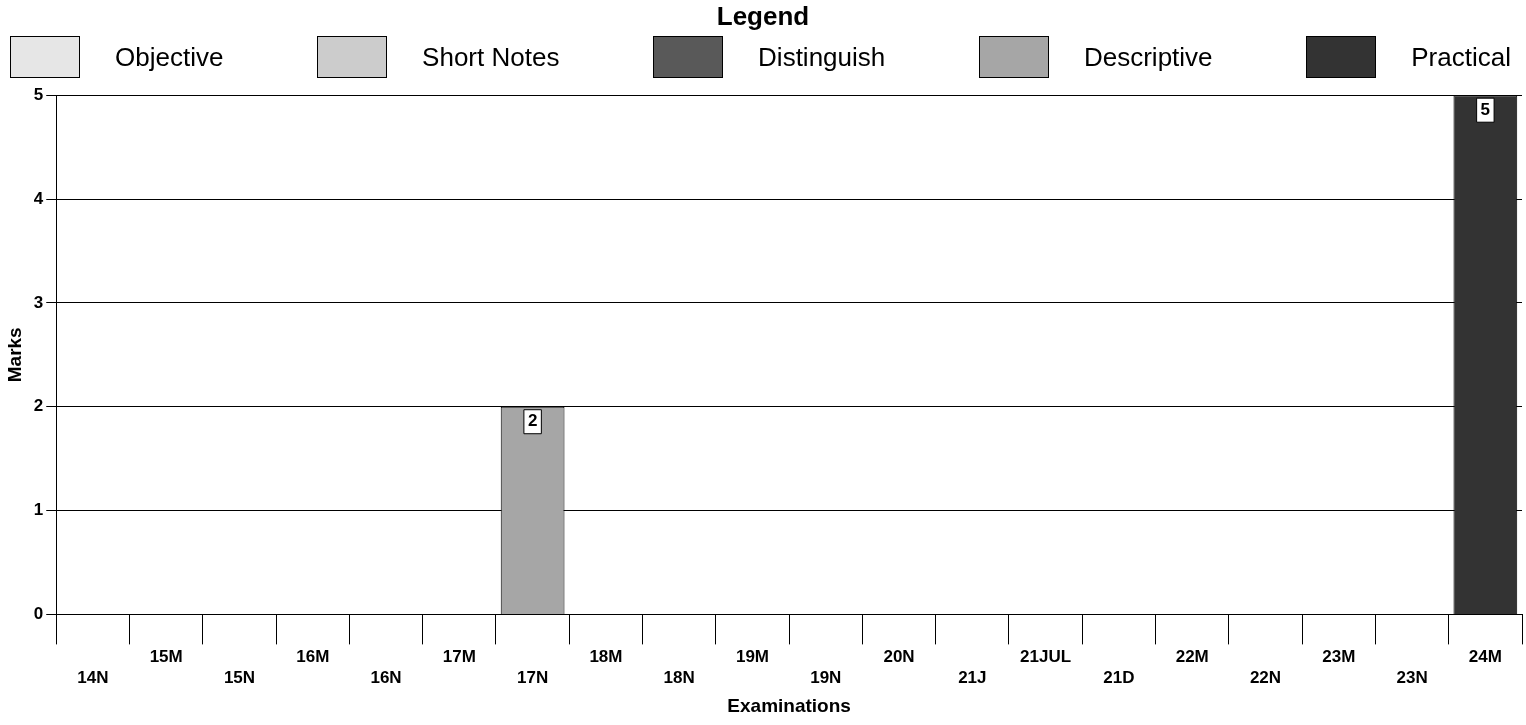  I want to click on x-tick-label: 16M, so click(313, 657).